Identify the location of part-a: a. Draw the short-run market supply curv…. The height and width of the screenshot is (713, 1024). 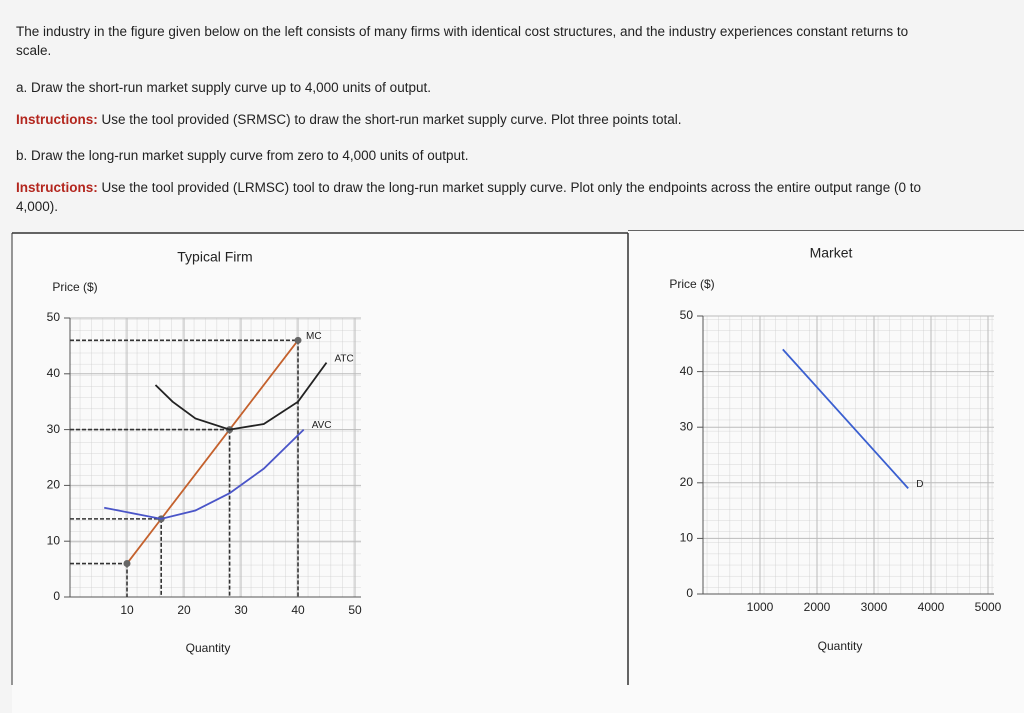
(223, 87).